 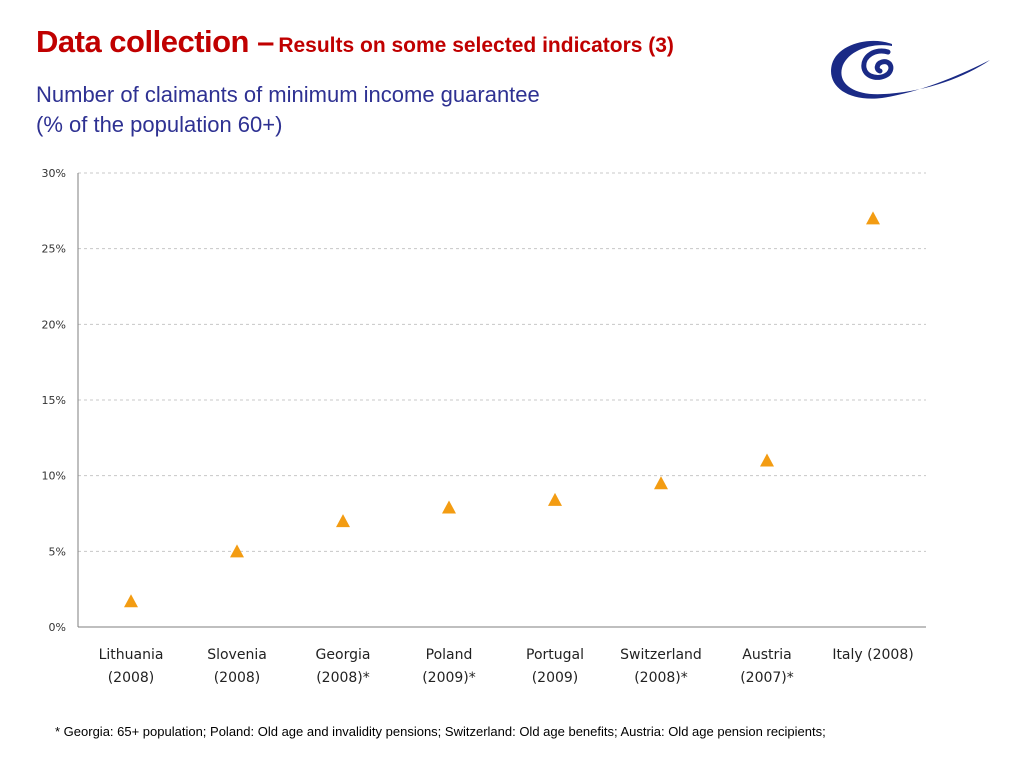 I want to click on x-tick-label: Austria, so click(x=766, y=655).